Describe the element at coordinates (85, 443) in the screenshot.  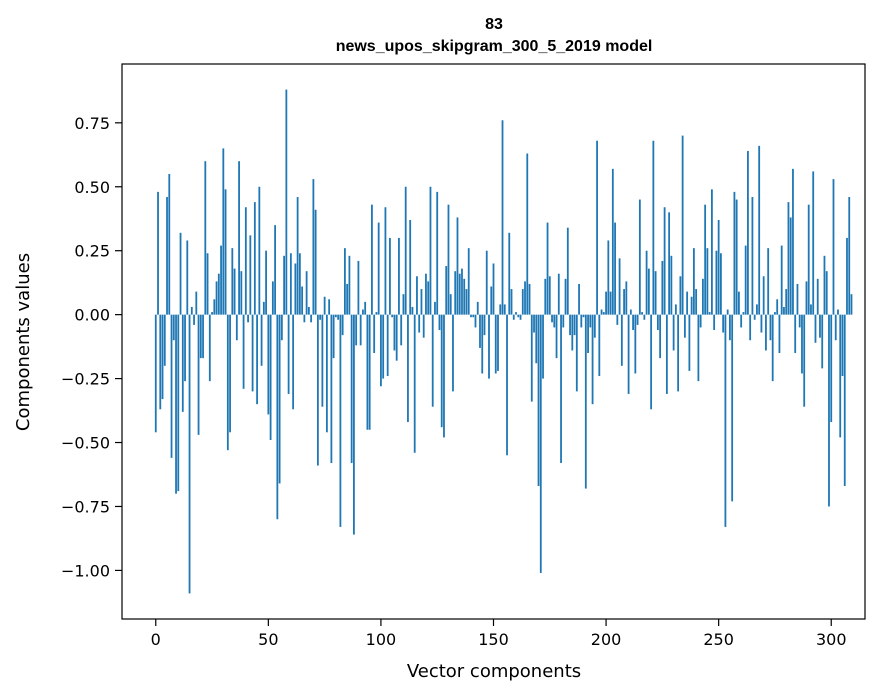
I see `y-tick-label: −0.50` at that location.